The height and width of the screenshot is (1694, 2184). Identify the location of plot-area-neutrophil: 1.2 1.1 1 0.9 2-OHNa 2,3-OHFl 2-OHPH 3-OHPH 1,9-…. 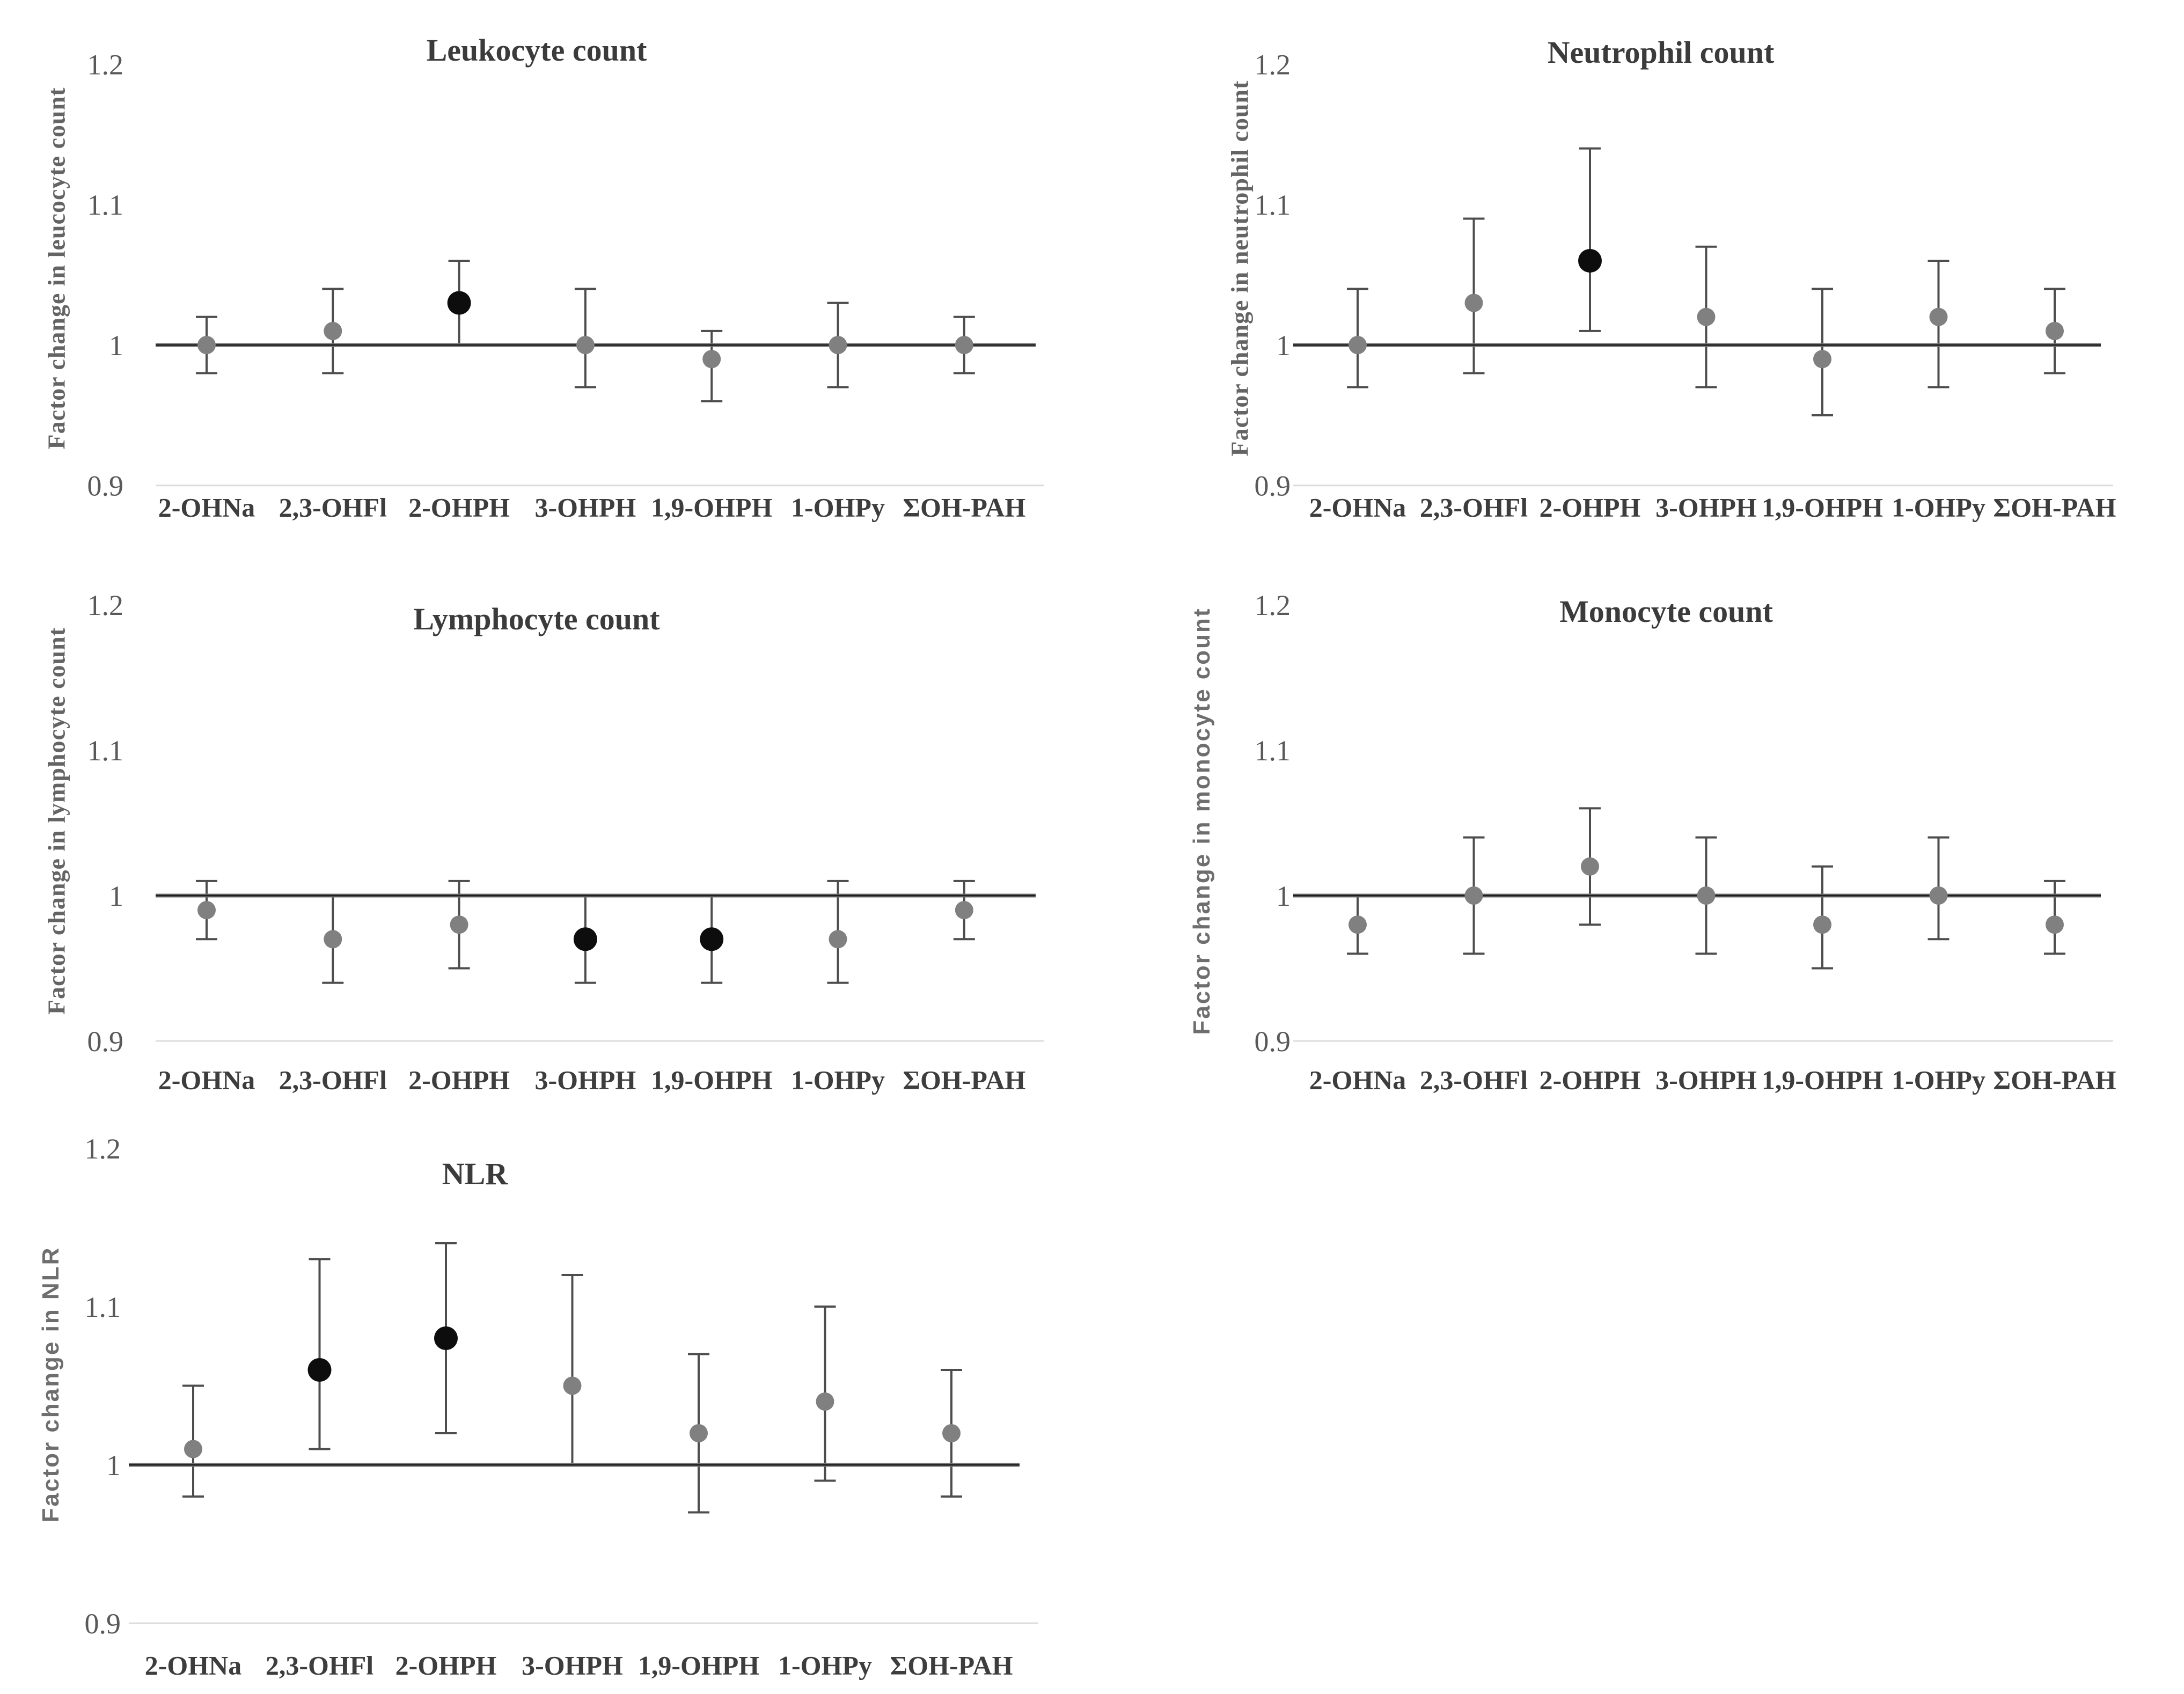
(1686, 286).